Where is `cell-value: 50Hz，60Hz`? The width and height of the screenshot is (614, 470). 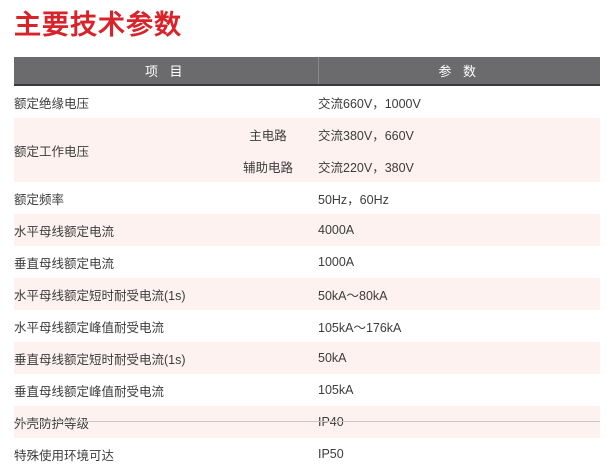 cell-value: 50Hz，60Hz is located at coordinates (459, 198).